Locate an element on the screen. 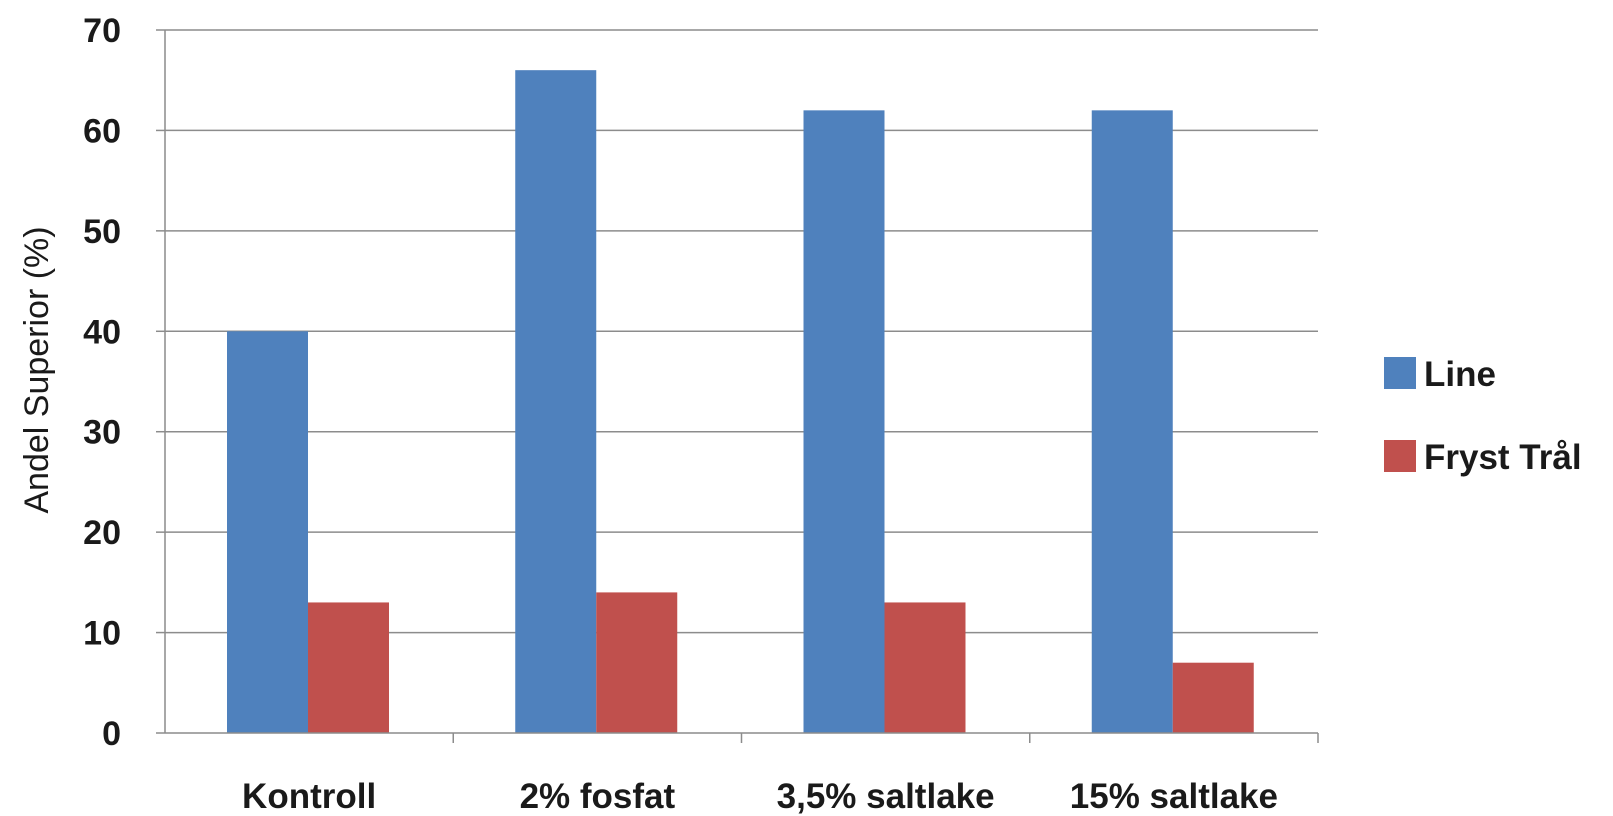 Image resolution: width=1613 pixels, height=816 pixels. legend-label: Line is located at coordinates (1460, 374).